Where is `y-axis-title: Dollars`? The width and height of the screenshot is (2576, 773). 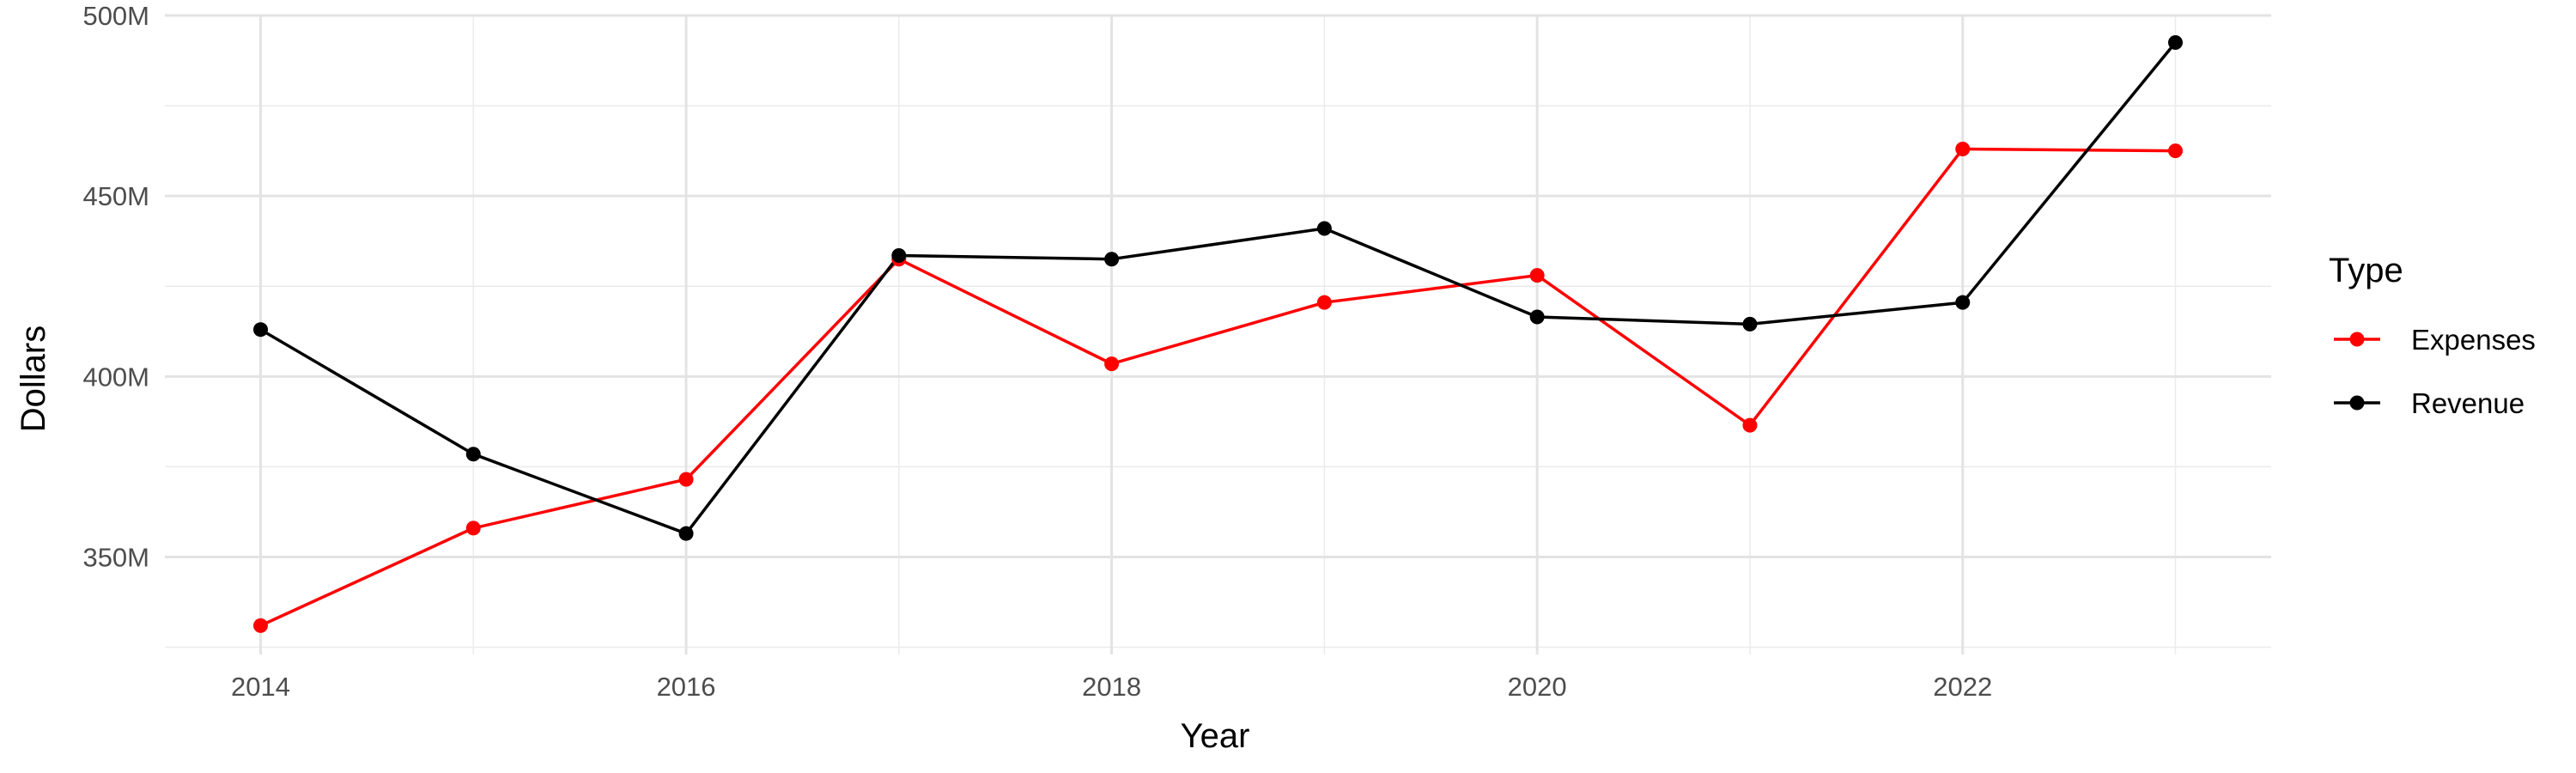 y-axis-title: Dollars is located at coordinates (33, 379).